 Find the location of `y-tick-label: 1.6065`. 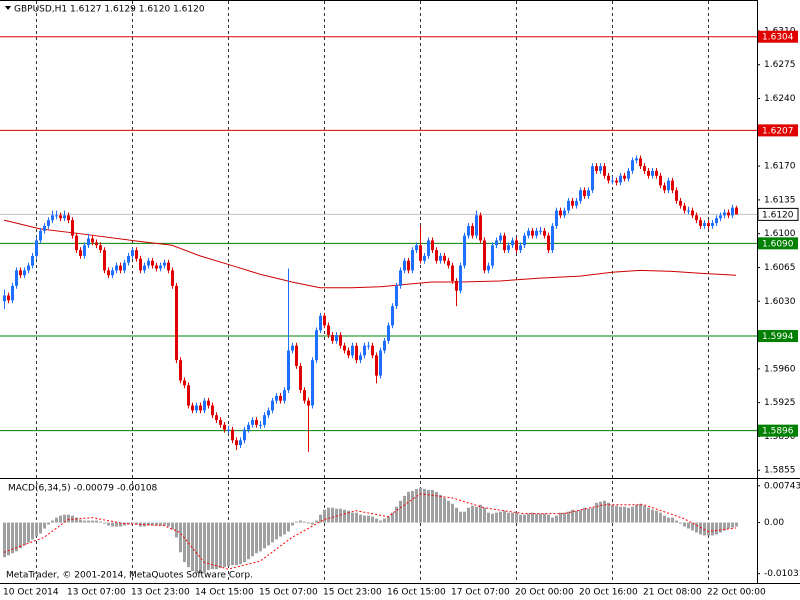

y-tick-label: 1.6065 is located at coordinates (780, 268).